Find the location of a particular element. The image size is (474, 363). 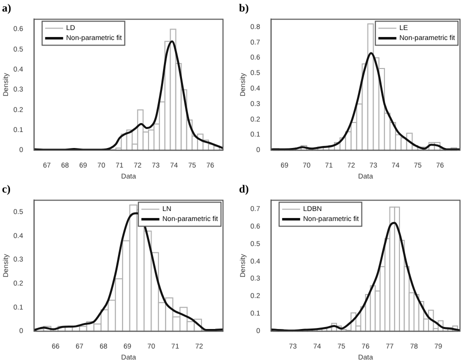

chart-title: c) is located at coordinates (6, 189).